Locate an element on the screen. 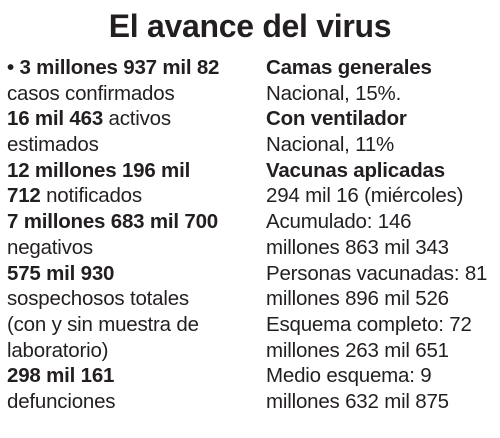 Image resolution: width=500 pixels, height=438 pixels. confirmed-value: 3 millones 937 mil 82 is located at coordinates (119, 67).